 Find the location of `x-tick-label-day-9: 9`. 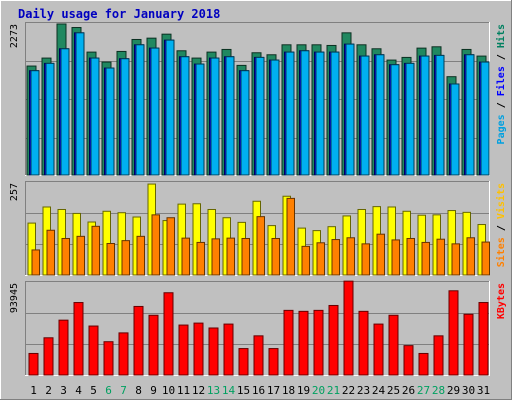

x-tick-label-day-9: 9 is located at coordinates (153, 390).